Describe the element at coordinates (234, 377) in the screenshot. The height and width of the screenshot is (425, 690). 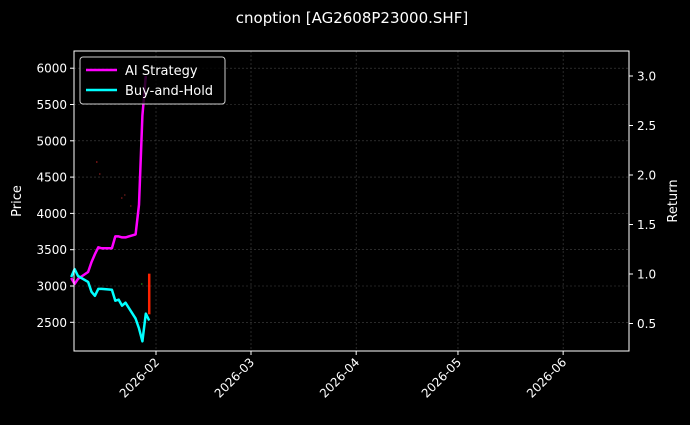
I see `x-tick-label: 2026-03` at that location.